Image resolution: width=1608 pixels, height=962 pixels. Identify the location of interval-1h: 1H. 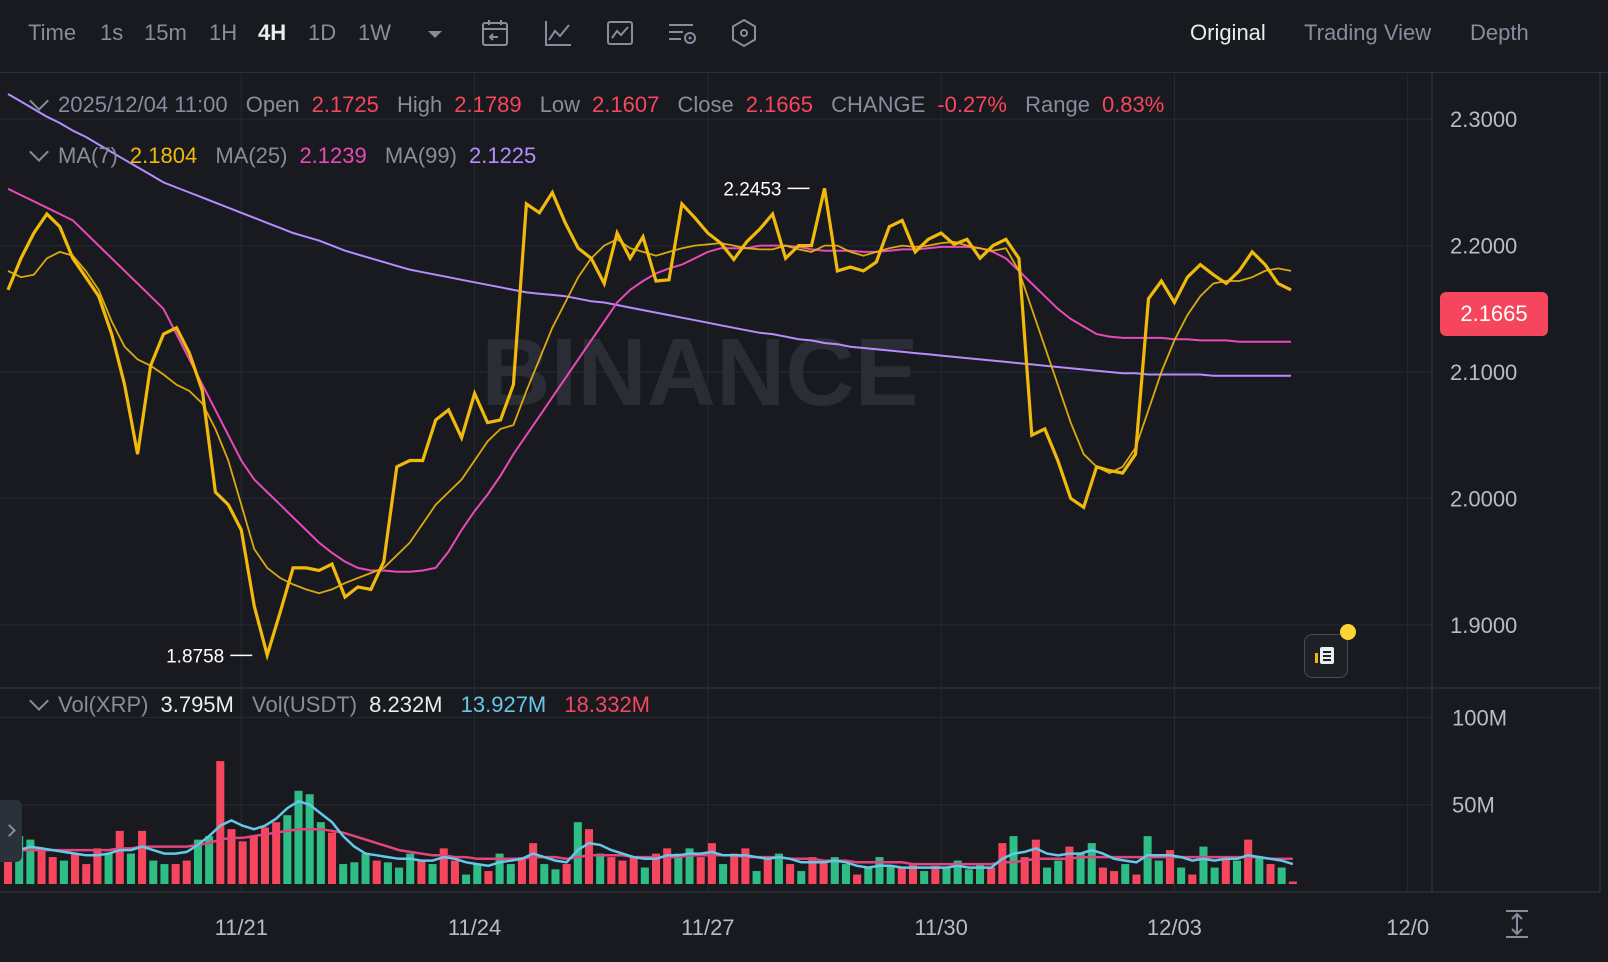
(223, 32).